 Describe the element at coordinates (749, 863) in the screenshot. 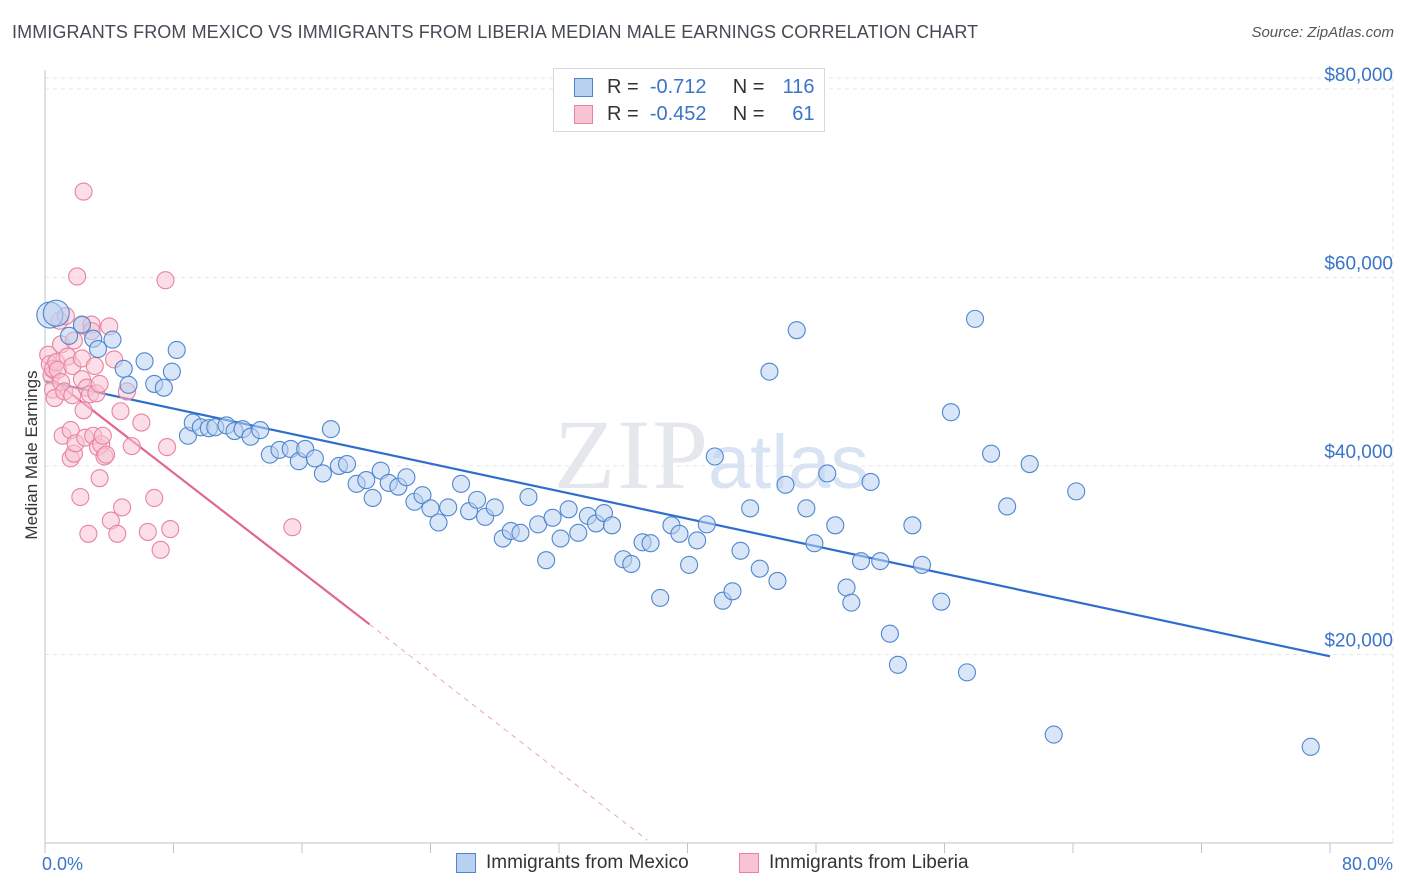

I see `series-swatch-liberia` at that location.